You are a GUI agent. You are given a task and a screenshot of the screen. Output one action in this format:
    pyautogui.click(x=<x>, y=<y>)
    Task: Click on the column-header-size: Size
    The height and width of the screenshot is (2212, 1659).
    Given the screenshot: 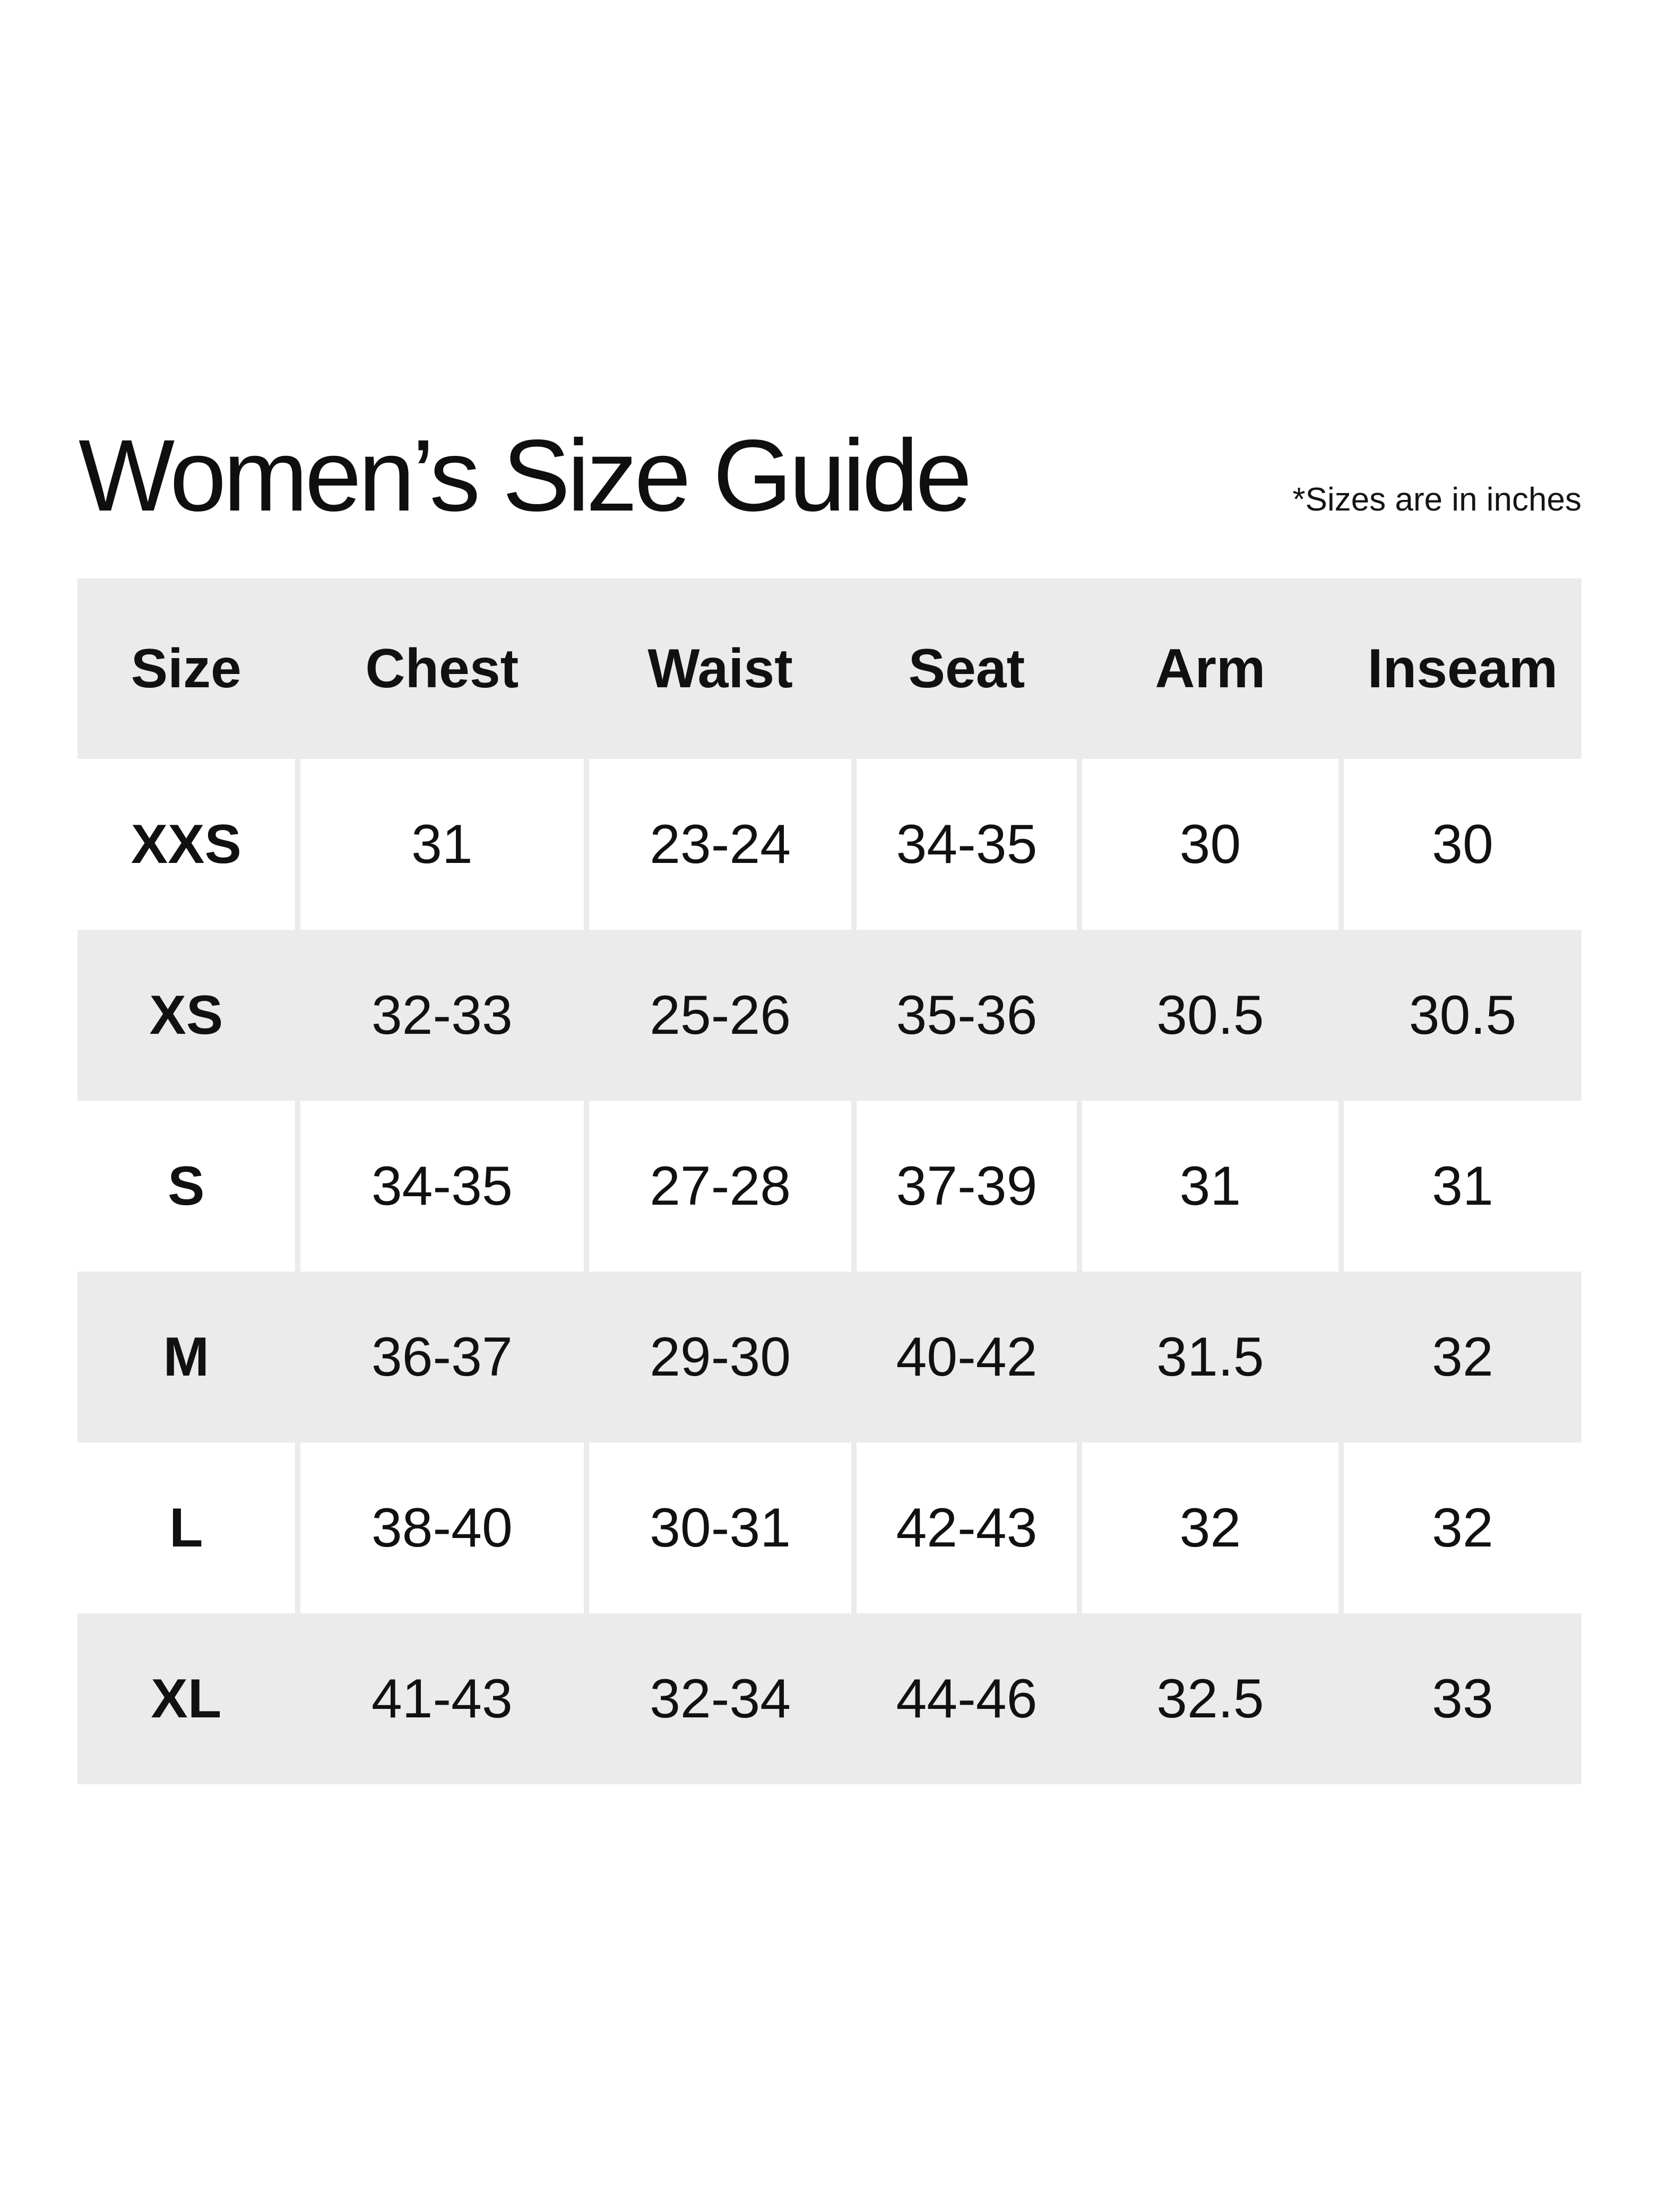 What is the action you would take?
    pyautogui.click(x=186, y=668)
    